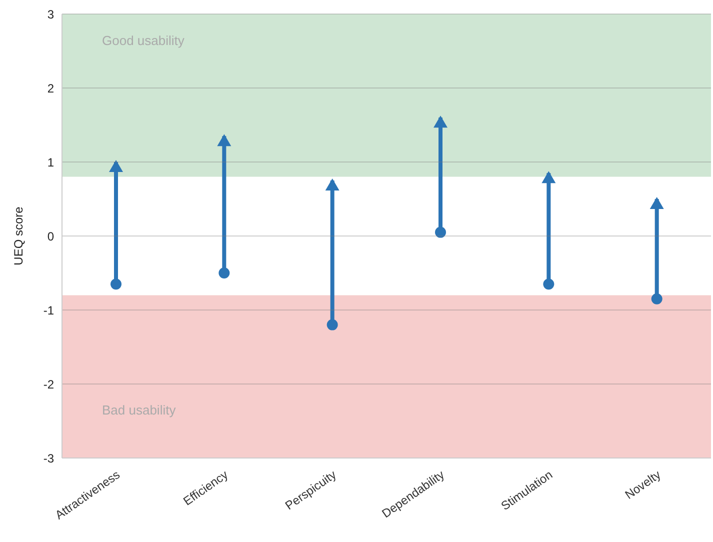  What do you see at coordinates (50, 88) in the screenshot?
I see `y-tick-label: 2` at bounding box center [50, 88].